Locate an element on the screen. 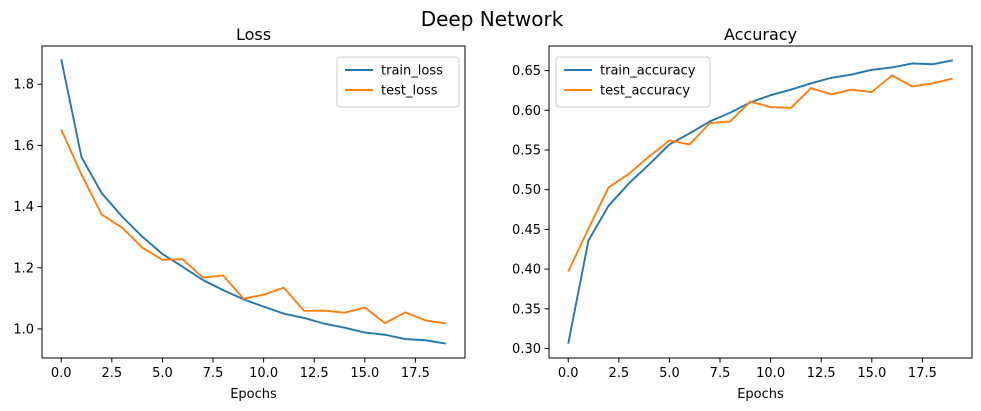  legend: train_accuracy test_accuracy is located at coordinates (633, 82).